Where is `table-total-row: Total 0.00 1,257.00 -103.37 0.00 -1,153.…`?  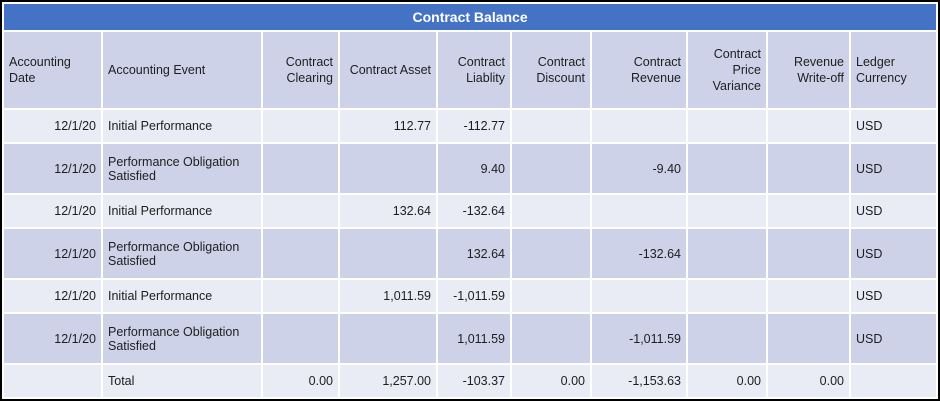 table-total-row: Total 0.00 1,257.00 -103.37 0.00 -1,153.… is located at coordinates (470, 381).